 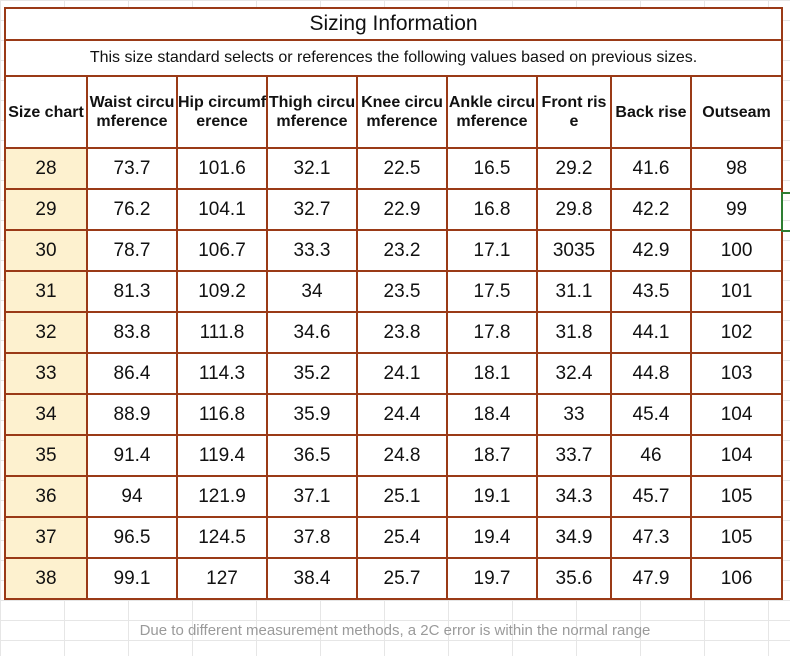 I want to click on measurement-cell: 76.2, so click(x=132, y=209).